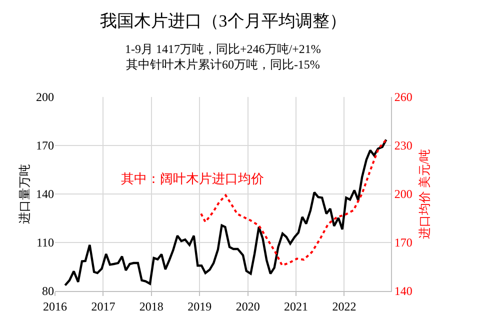 The width and height of the screenshot is (477, 326). Describe the element at coordinates (403, 243) in the screenshot. I see `y2-tick-label: 170` at that location.